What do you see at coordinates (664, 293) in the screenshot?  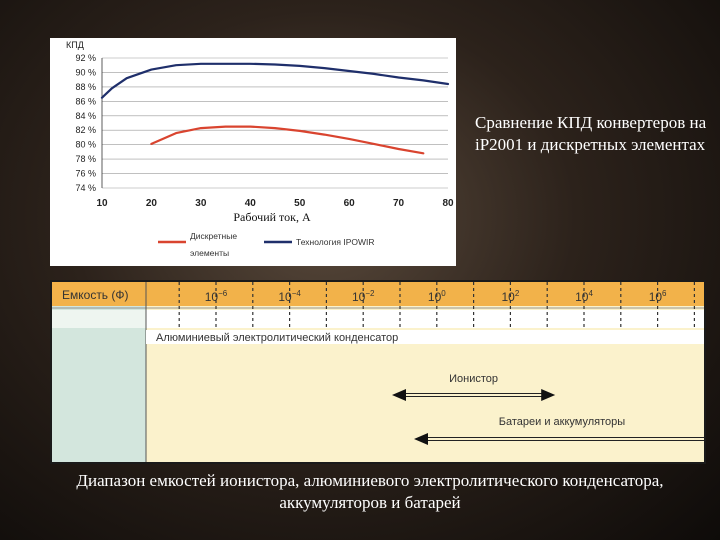 I see `decade-exponent: 6` at bounding box center [664, 293].